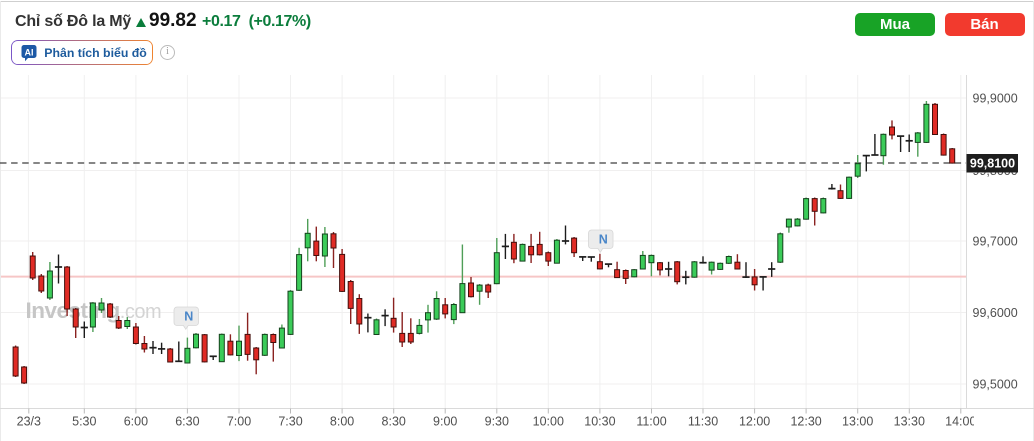 This screenshot has height=441, width=1034. Describe the element at coordinates (599, 422) in the screenshot. I see `svg-text: 10:30` at that location.